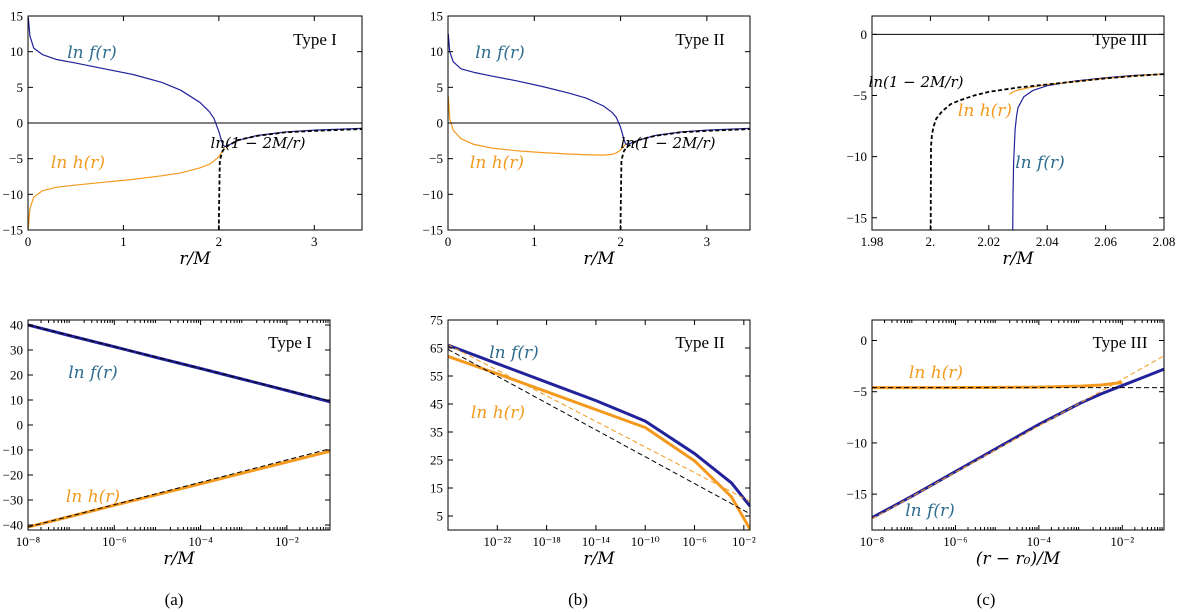 This screenshot has height=612, width=1200. What do you see at coordinates (13, 525) in the screenshot?
I see `y-tick-label: −40` at bounding box center [13, 525].